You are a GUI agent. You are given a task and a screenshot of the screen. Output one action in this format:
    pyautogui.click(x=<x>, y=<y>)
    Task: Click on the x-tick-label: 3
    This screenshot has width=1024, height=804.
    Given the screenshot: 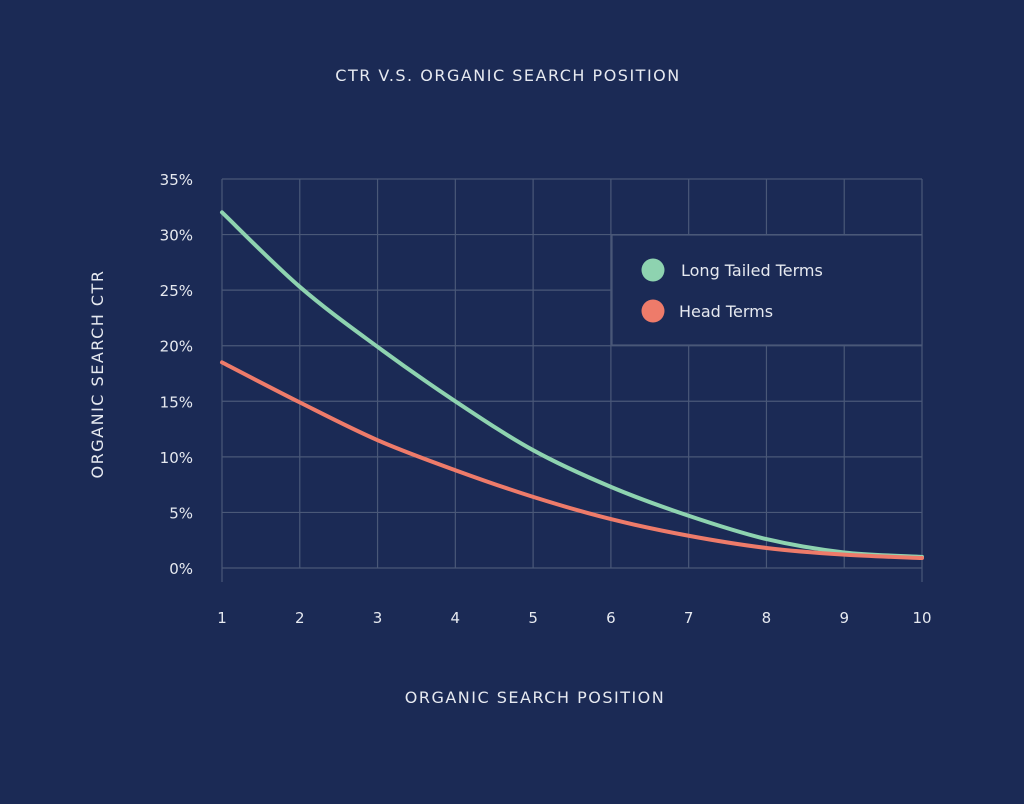 What is the action you would take?
    pyautogui.click(x=378, y=618)
    